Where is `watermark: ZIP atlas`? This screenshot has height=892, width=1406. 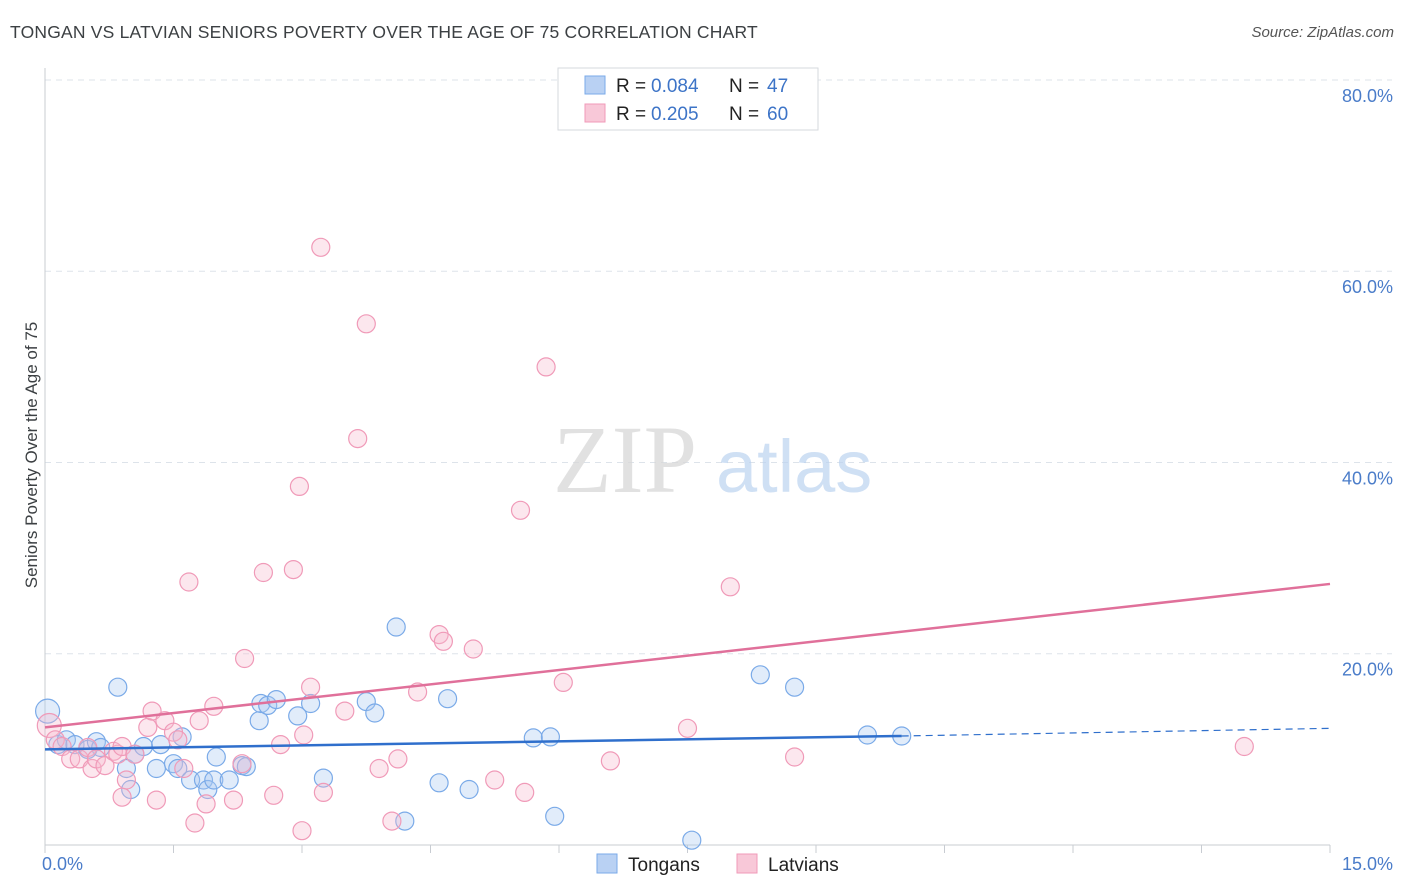 watermark: ZIP atlas is located at coordinates (712, 459).